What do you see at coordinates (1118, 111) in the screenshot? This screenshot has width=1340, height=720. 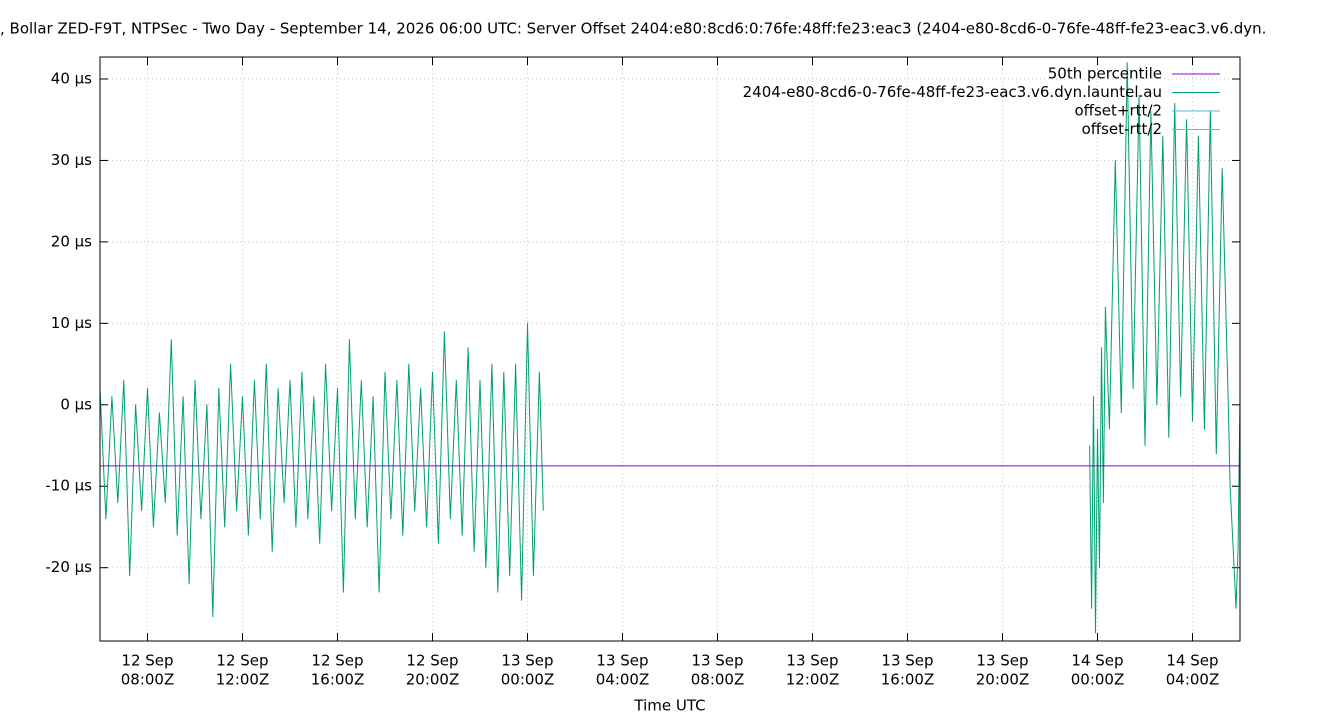 I see `legend-label: offset+rtt/2` at bounding box center [1118, 111].